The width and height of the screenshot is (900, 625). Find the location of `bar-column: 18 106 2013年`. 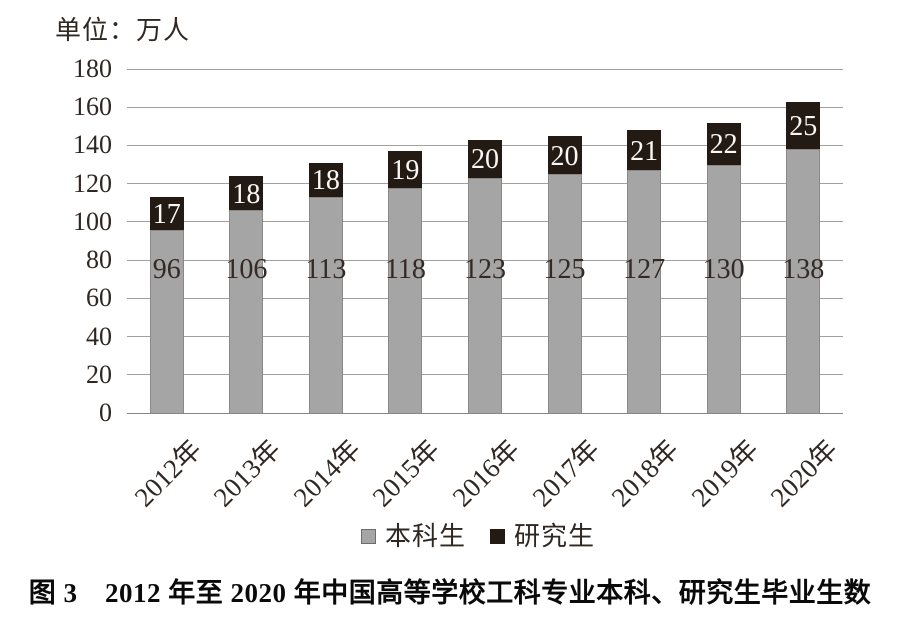

bar-column: 18 106 2013年 is located at coordinates (246, 290).